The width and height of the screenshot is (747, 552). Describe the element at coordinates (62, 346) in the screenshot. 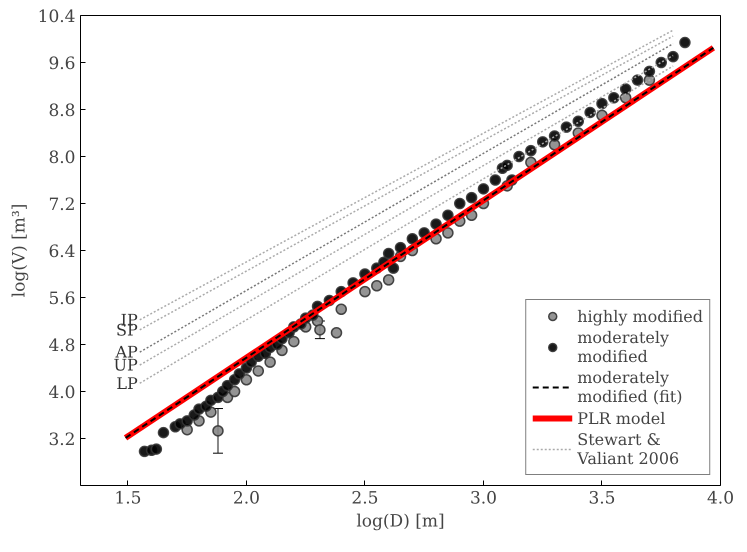

I see `y-tick-label: 4.8` at that location.